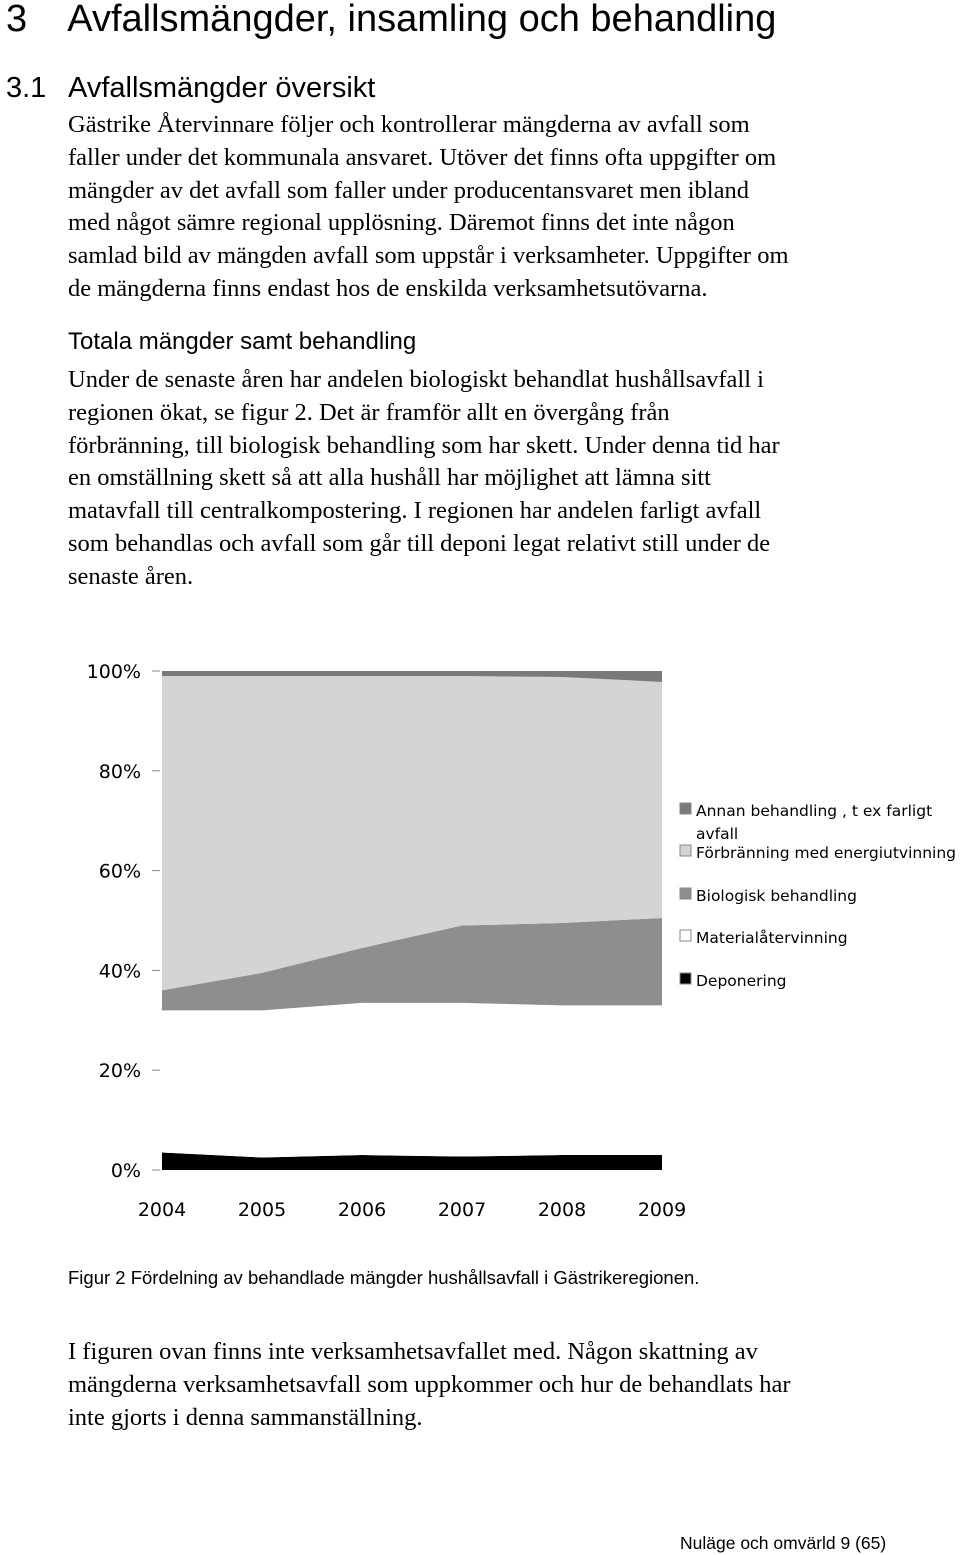  Describe the element at coordinates (717, 834) in the screenshot. I see `legend-label: avfall` at that location.